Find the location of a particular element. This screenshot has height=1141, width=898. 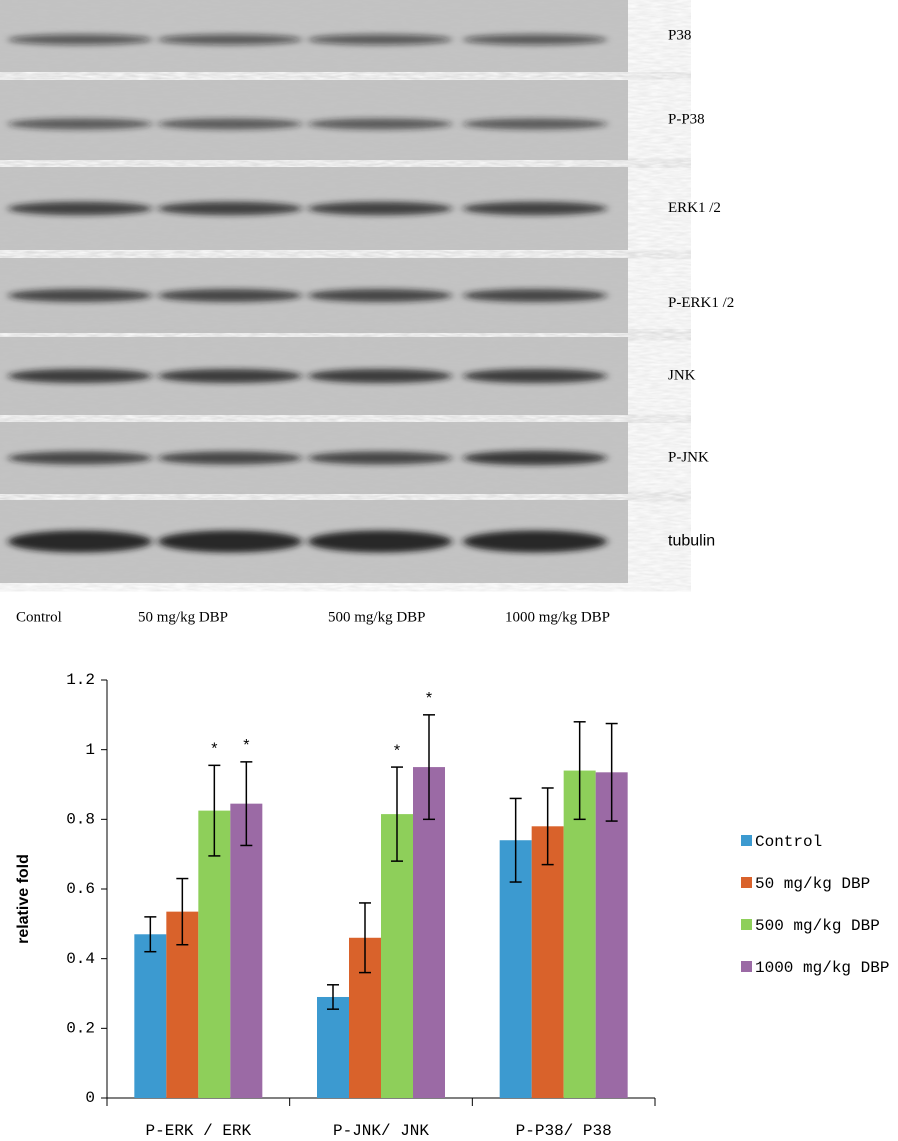

legend-label: Control is located at coordinates (788, 842).